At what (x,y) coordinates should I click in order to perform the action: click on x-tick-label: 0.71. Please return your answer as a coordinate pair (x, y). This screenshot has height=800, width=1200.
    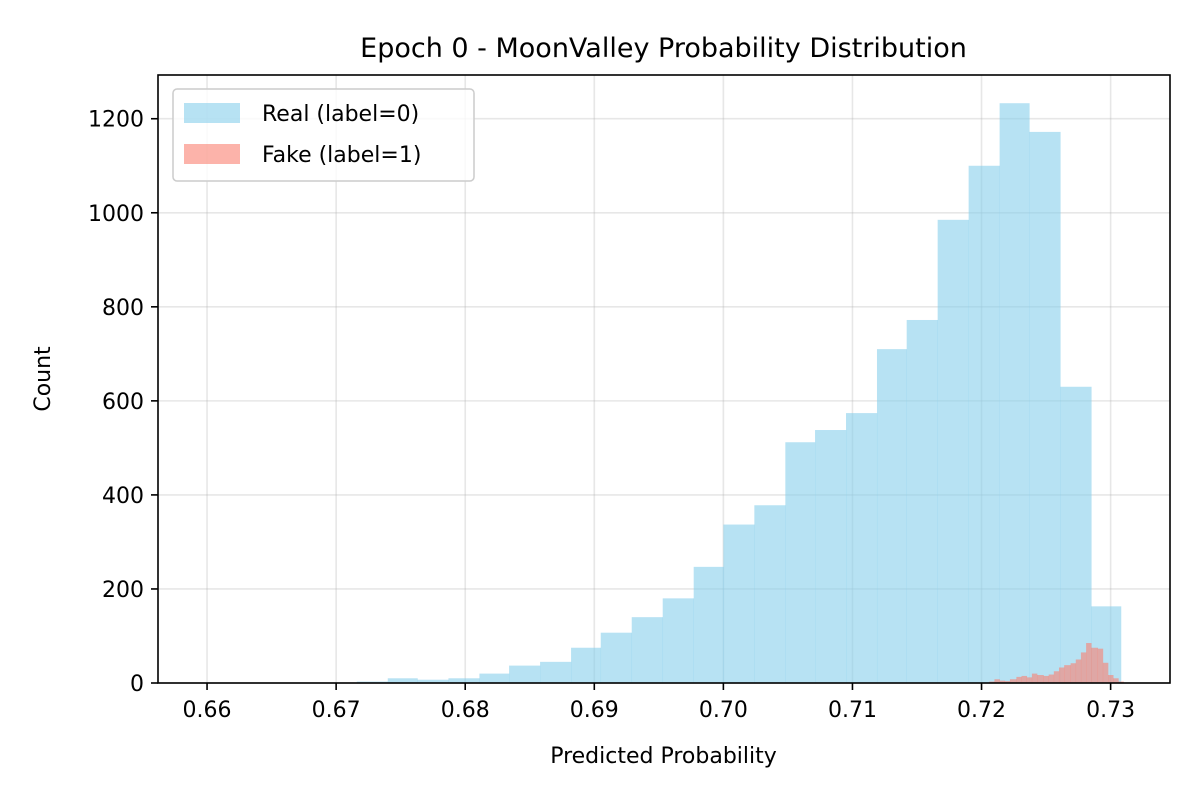
    Looking at the image, I should click on (852, 710).